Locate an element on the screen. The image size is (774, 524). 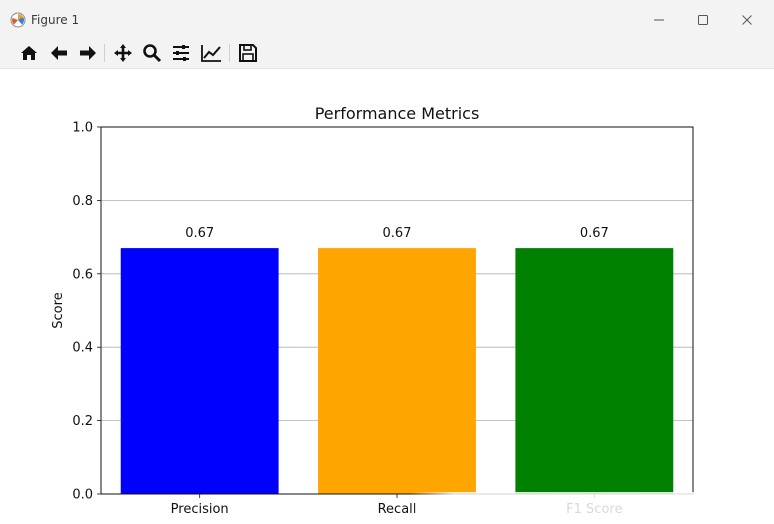
maximize-button is located at coordinates (703, 20).